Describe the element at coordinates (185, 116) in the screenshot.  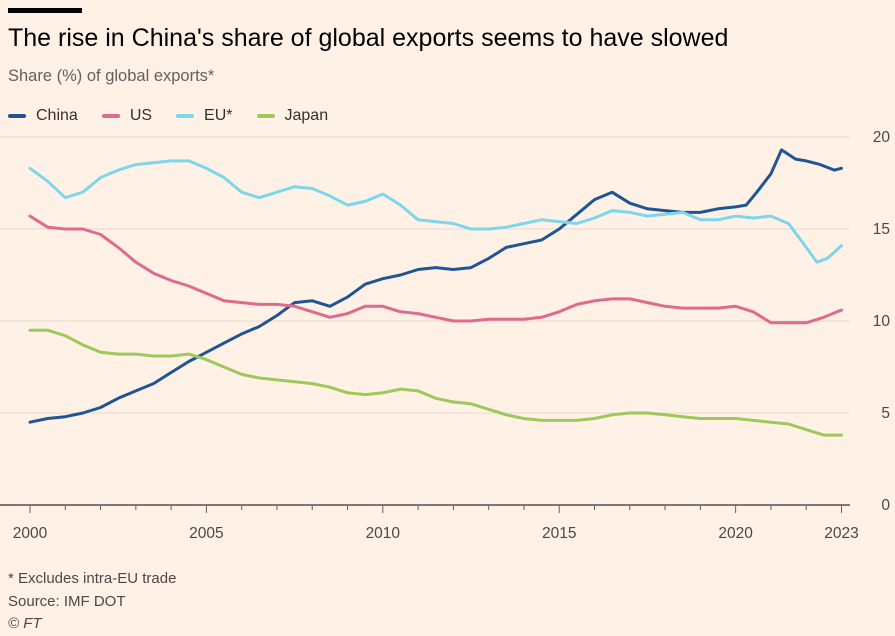
I see `legend-swatch-eu` at that location.